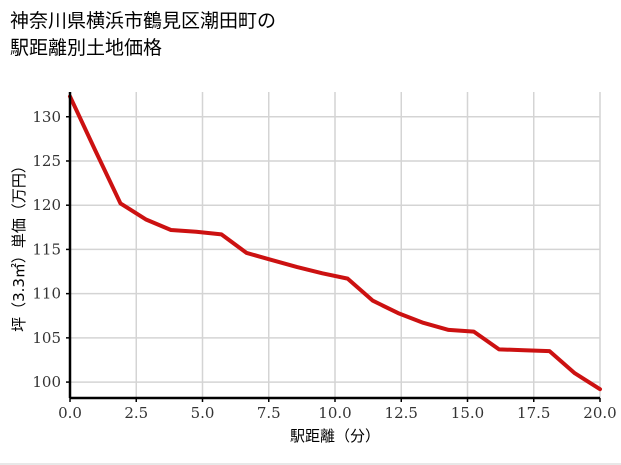 This screenshot has width=621, height=465. Describe the element at coordinates (143, 34) in the screenshot. I see `page-title: 神奈川県横浜市鶴見区潮田町の 駅距離別土地価格` at that location.